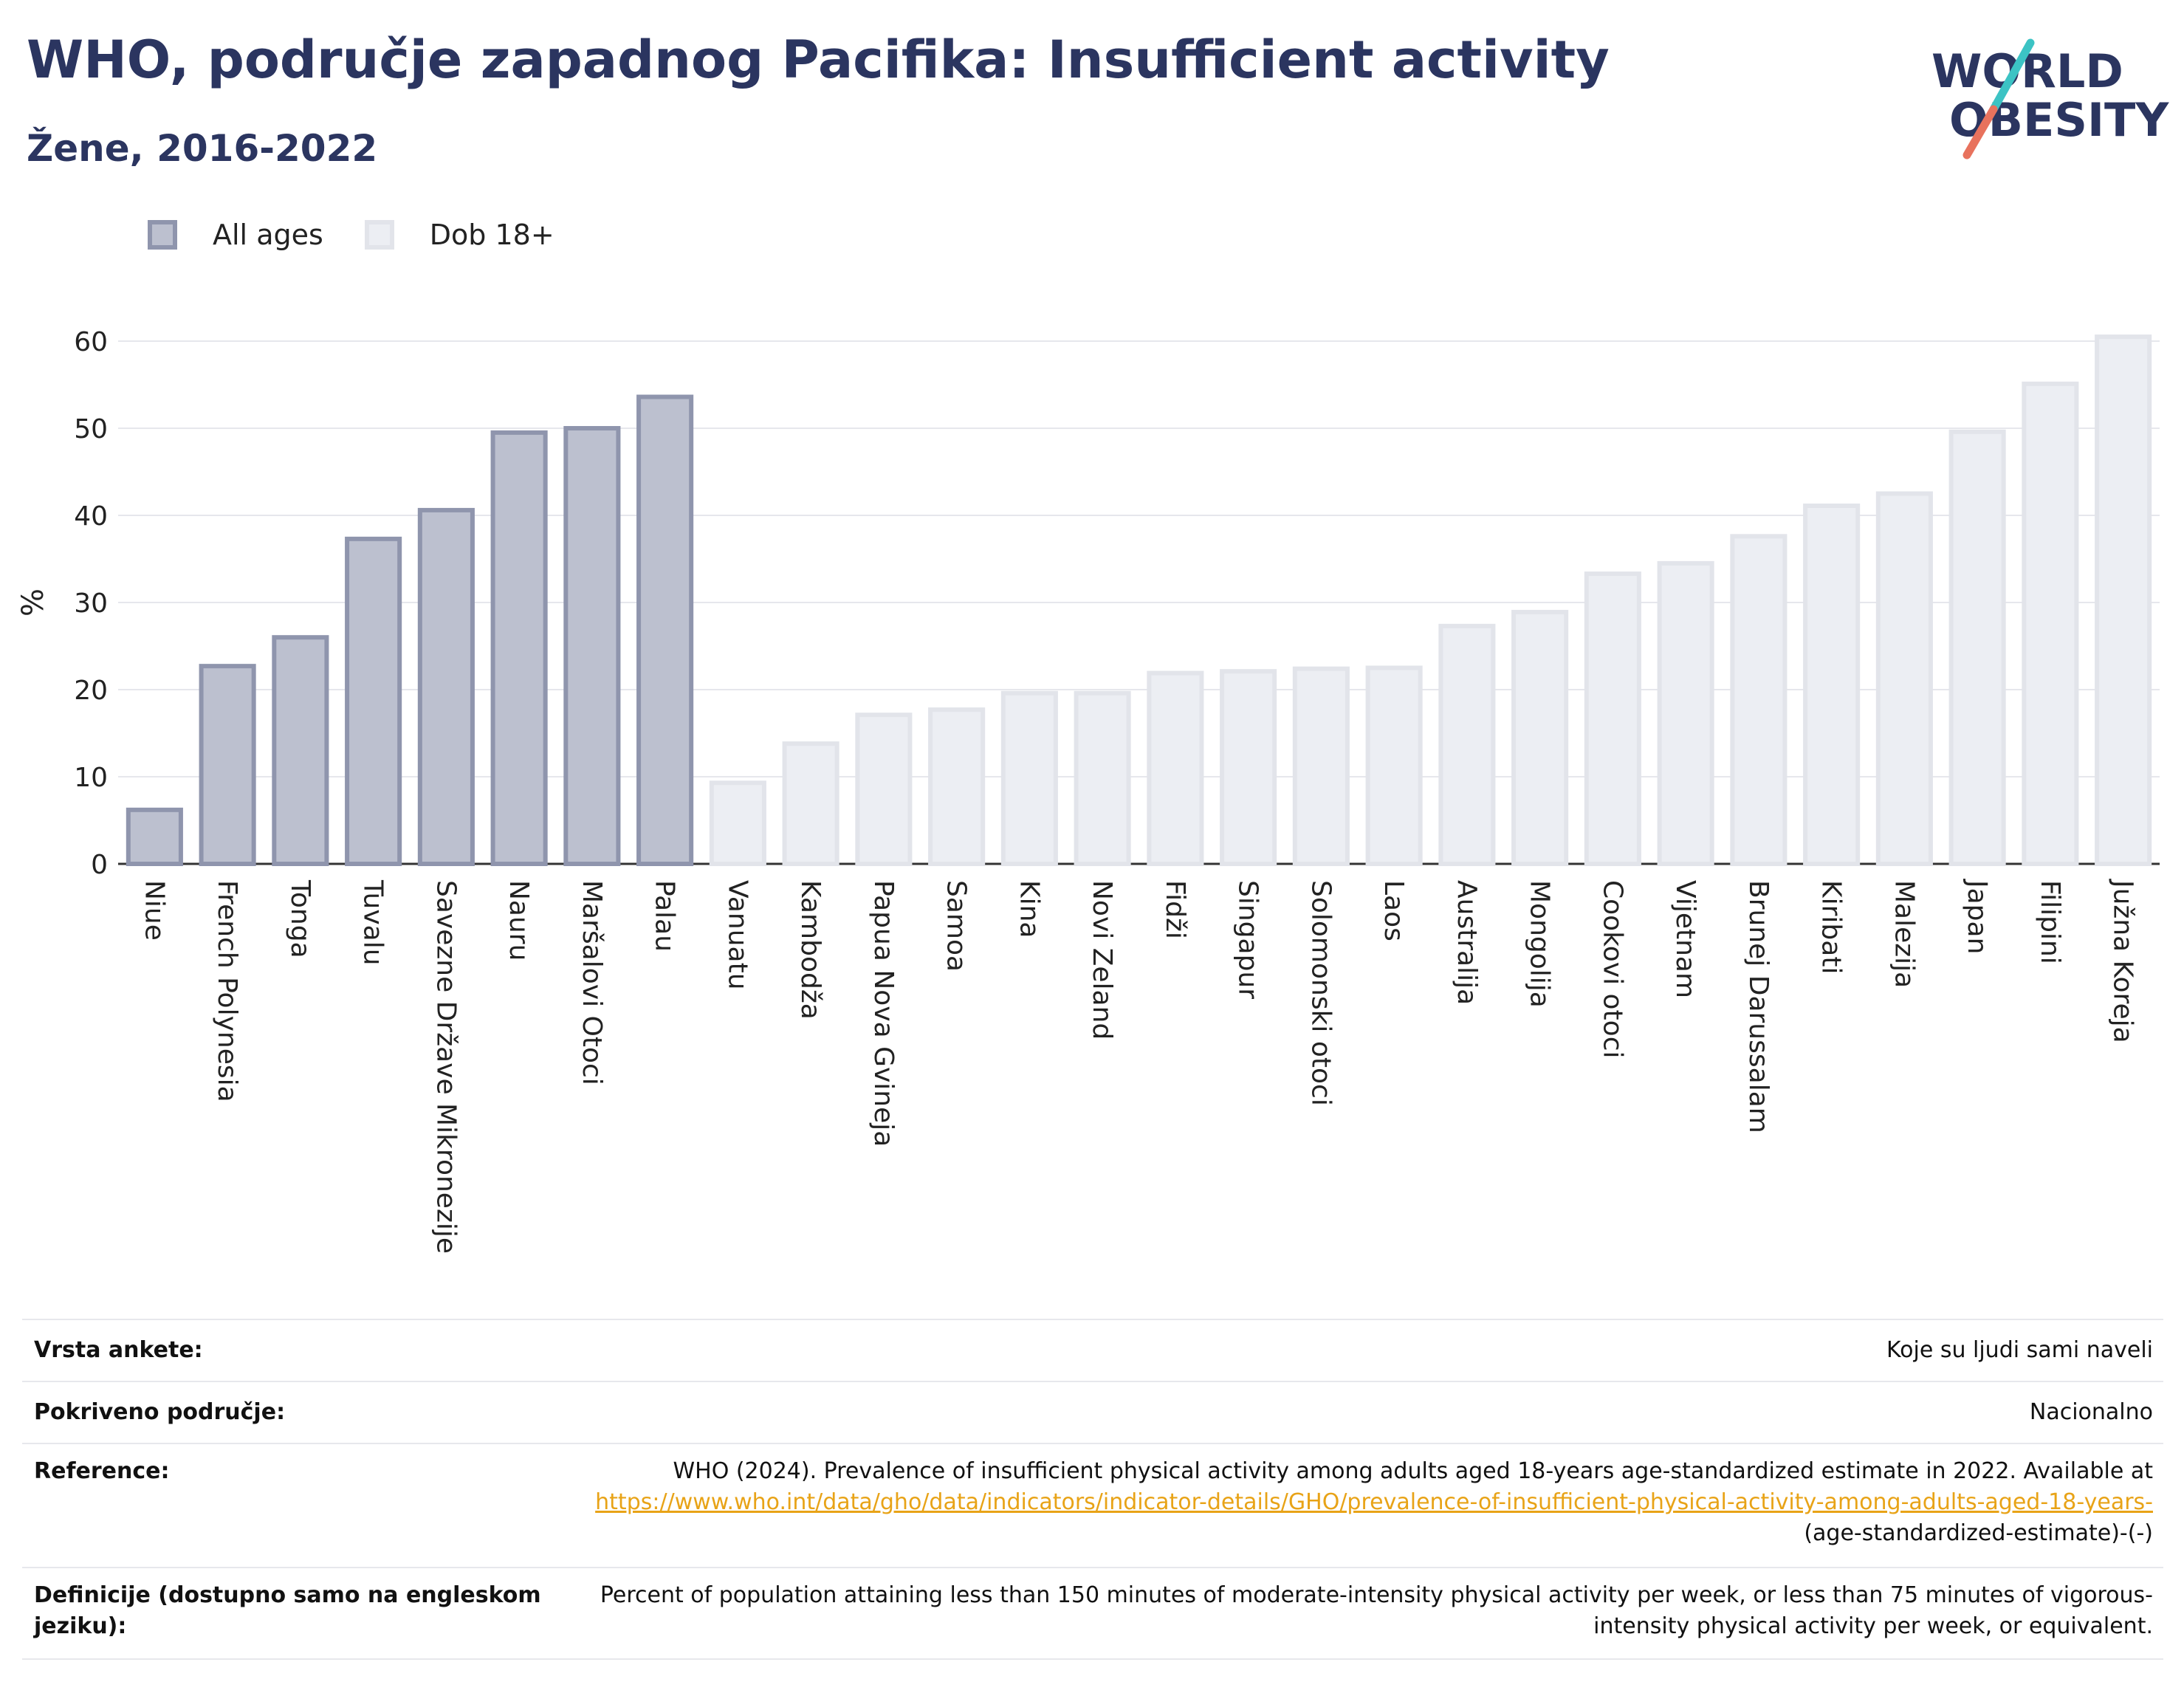  I want to click on chart-legend: All ages Dob 18+, so click(372, 235).